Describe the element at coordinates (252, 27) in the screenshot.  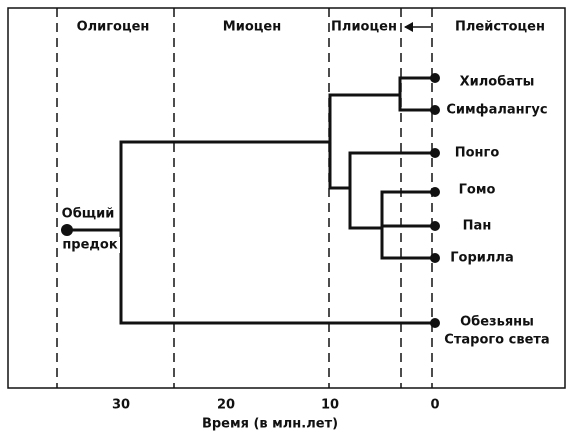
I see `epoch-label: Миоцен` at that location.